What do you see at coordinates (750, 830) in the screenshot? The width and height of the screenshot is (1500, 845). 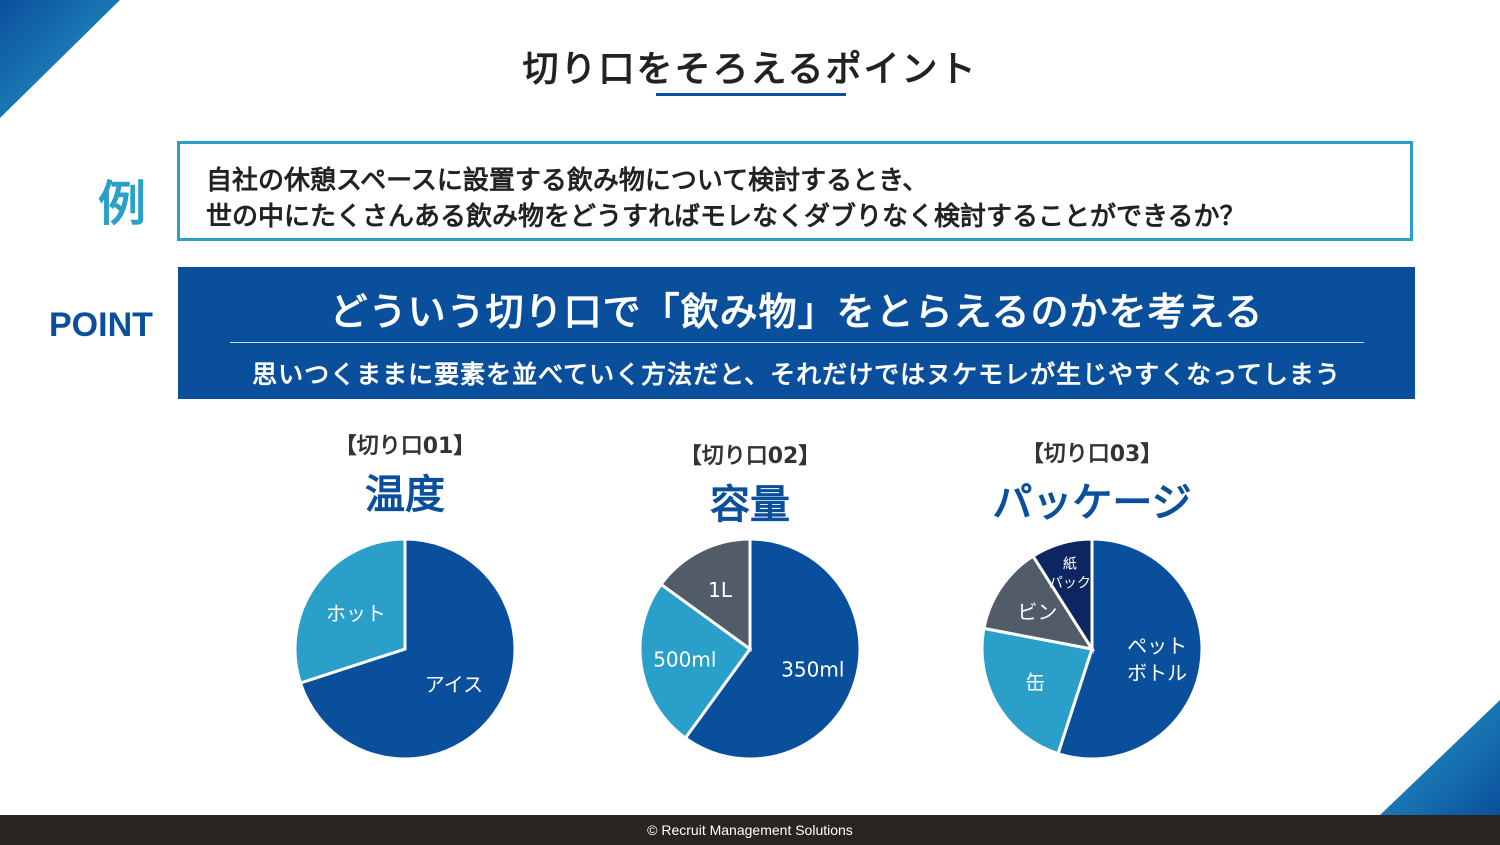 I see `footer-copyright: © Recruit Management Solutions` at bounding box center [750, 830].